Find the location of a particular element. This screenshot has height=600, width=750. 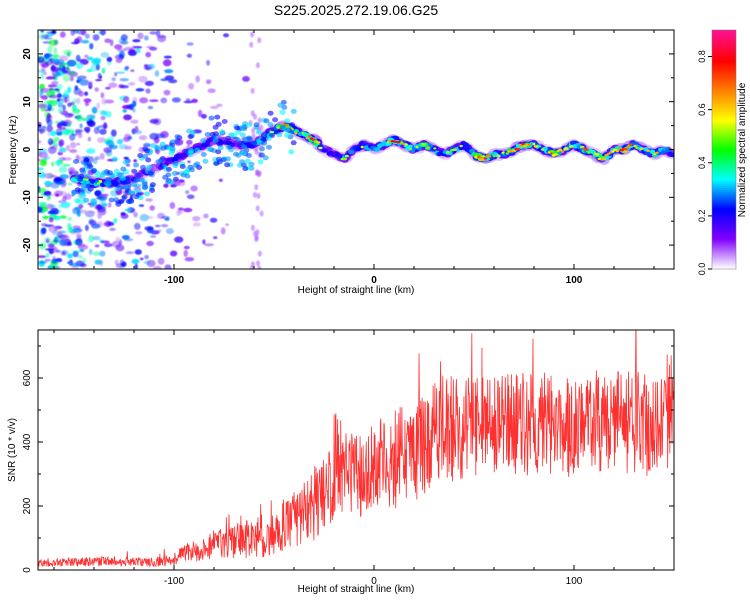

spectrogram-y-axis-label: Frequency (Hz) is located at coordinates (13, 150).